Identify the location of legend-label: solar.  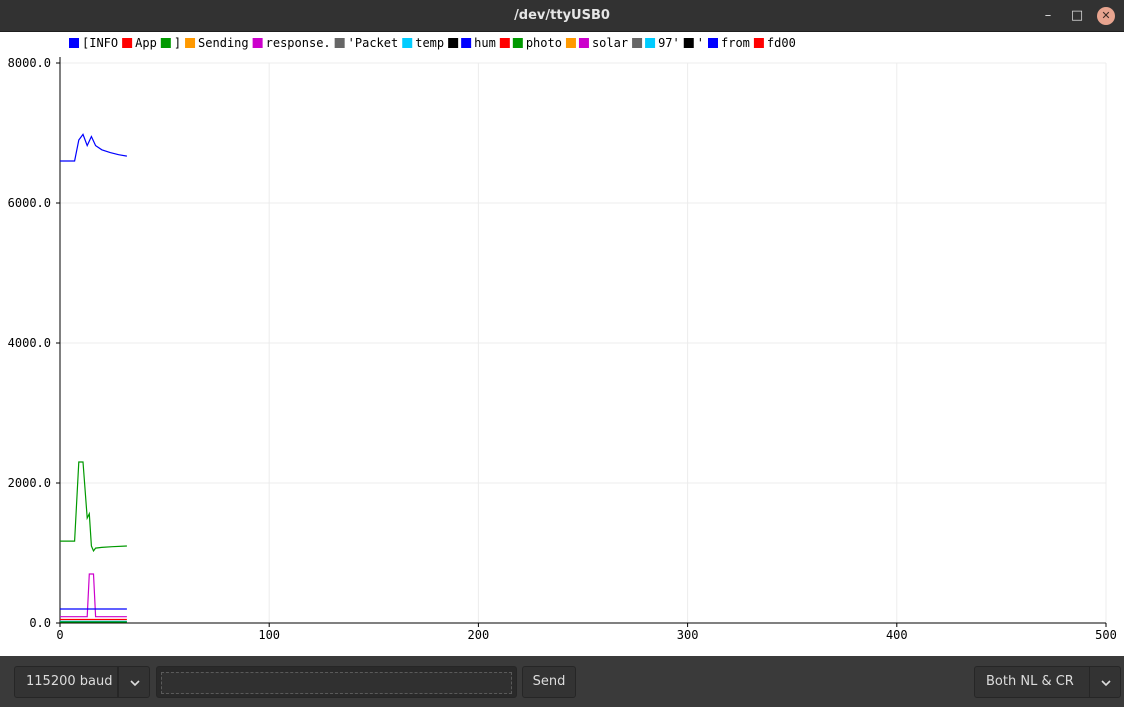
(610, 43).